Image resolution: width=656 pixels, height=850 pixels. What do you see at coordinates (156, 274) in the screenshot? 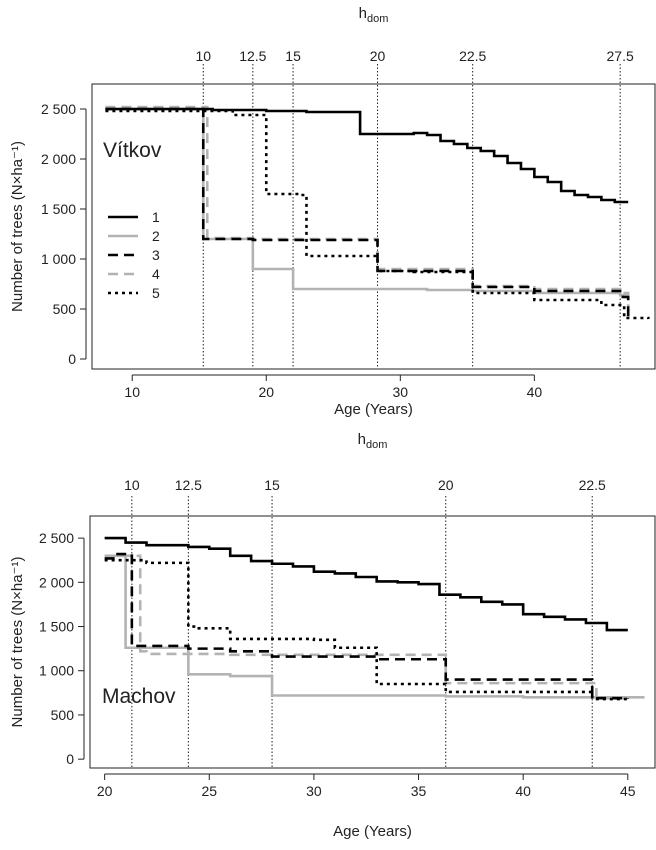
I see `legend-label: 4` at bounding box center [156, 274].